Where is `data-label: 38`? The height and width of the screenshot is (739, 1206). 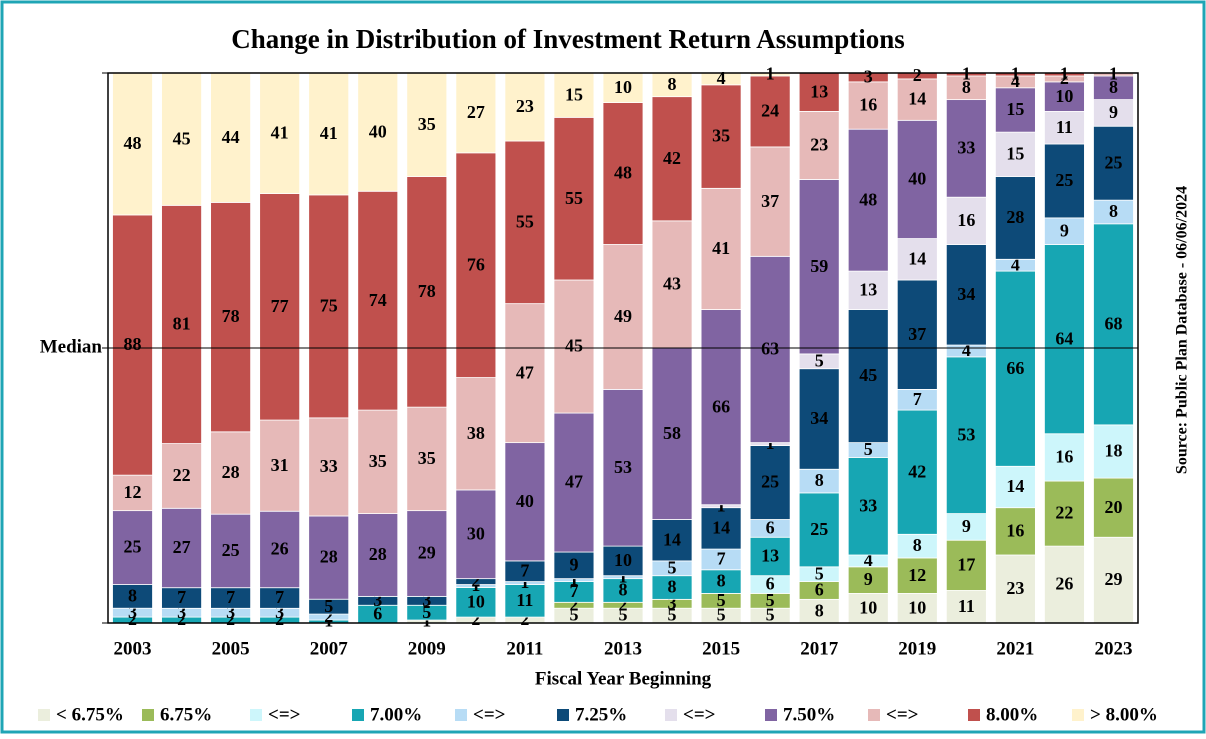 data-label: 38 is located at coordinates (476, 433).